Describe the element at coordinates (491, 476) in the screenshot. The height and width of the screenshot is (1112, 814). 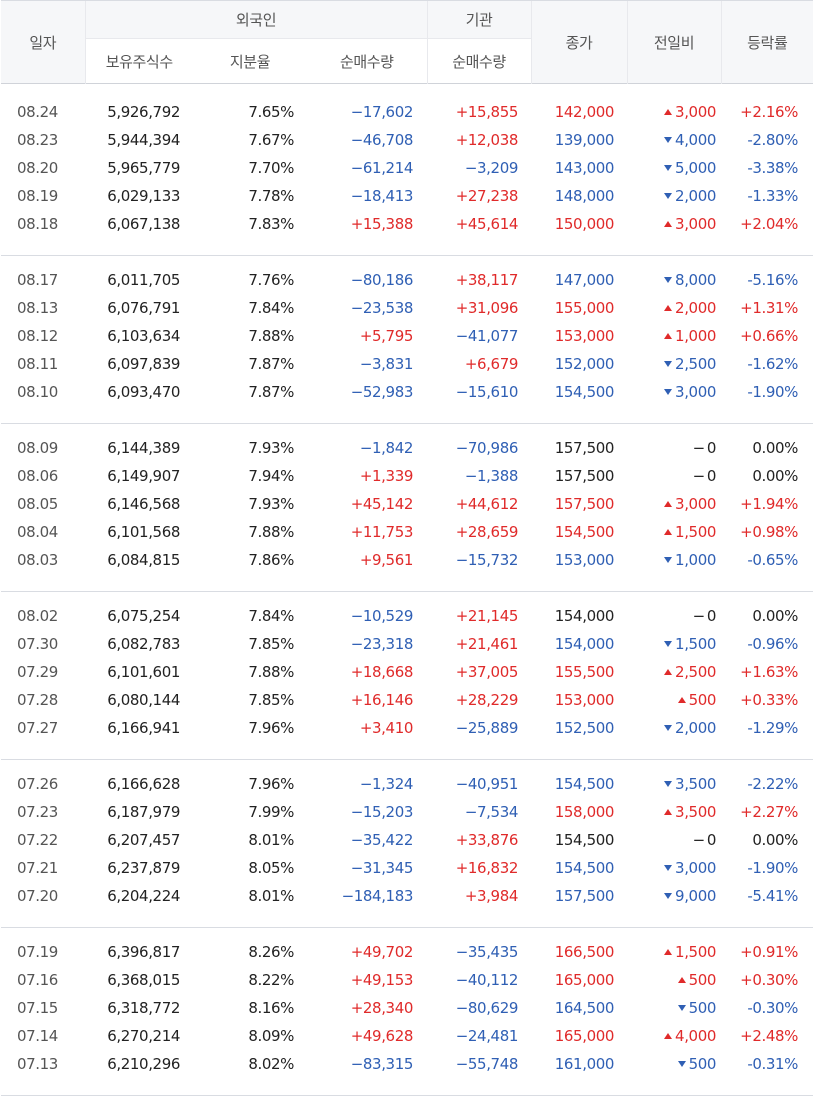
I see `cell-inst-net: −1,388` at that location.